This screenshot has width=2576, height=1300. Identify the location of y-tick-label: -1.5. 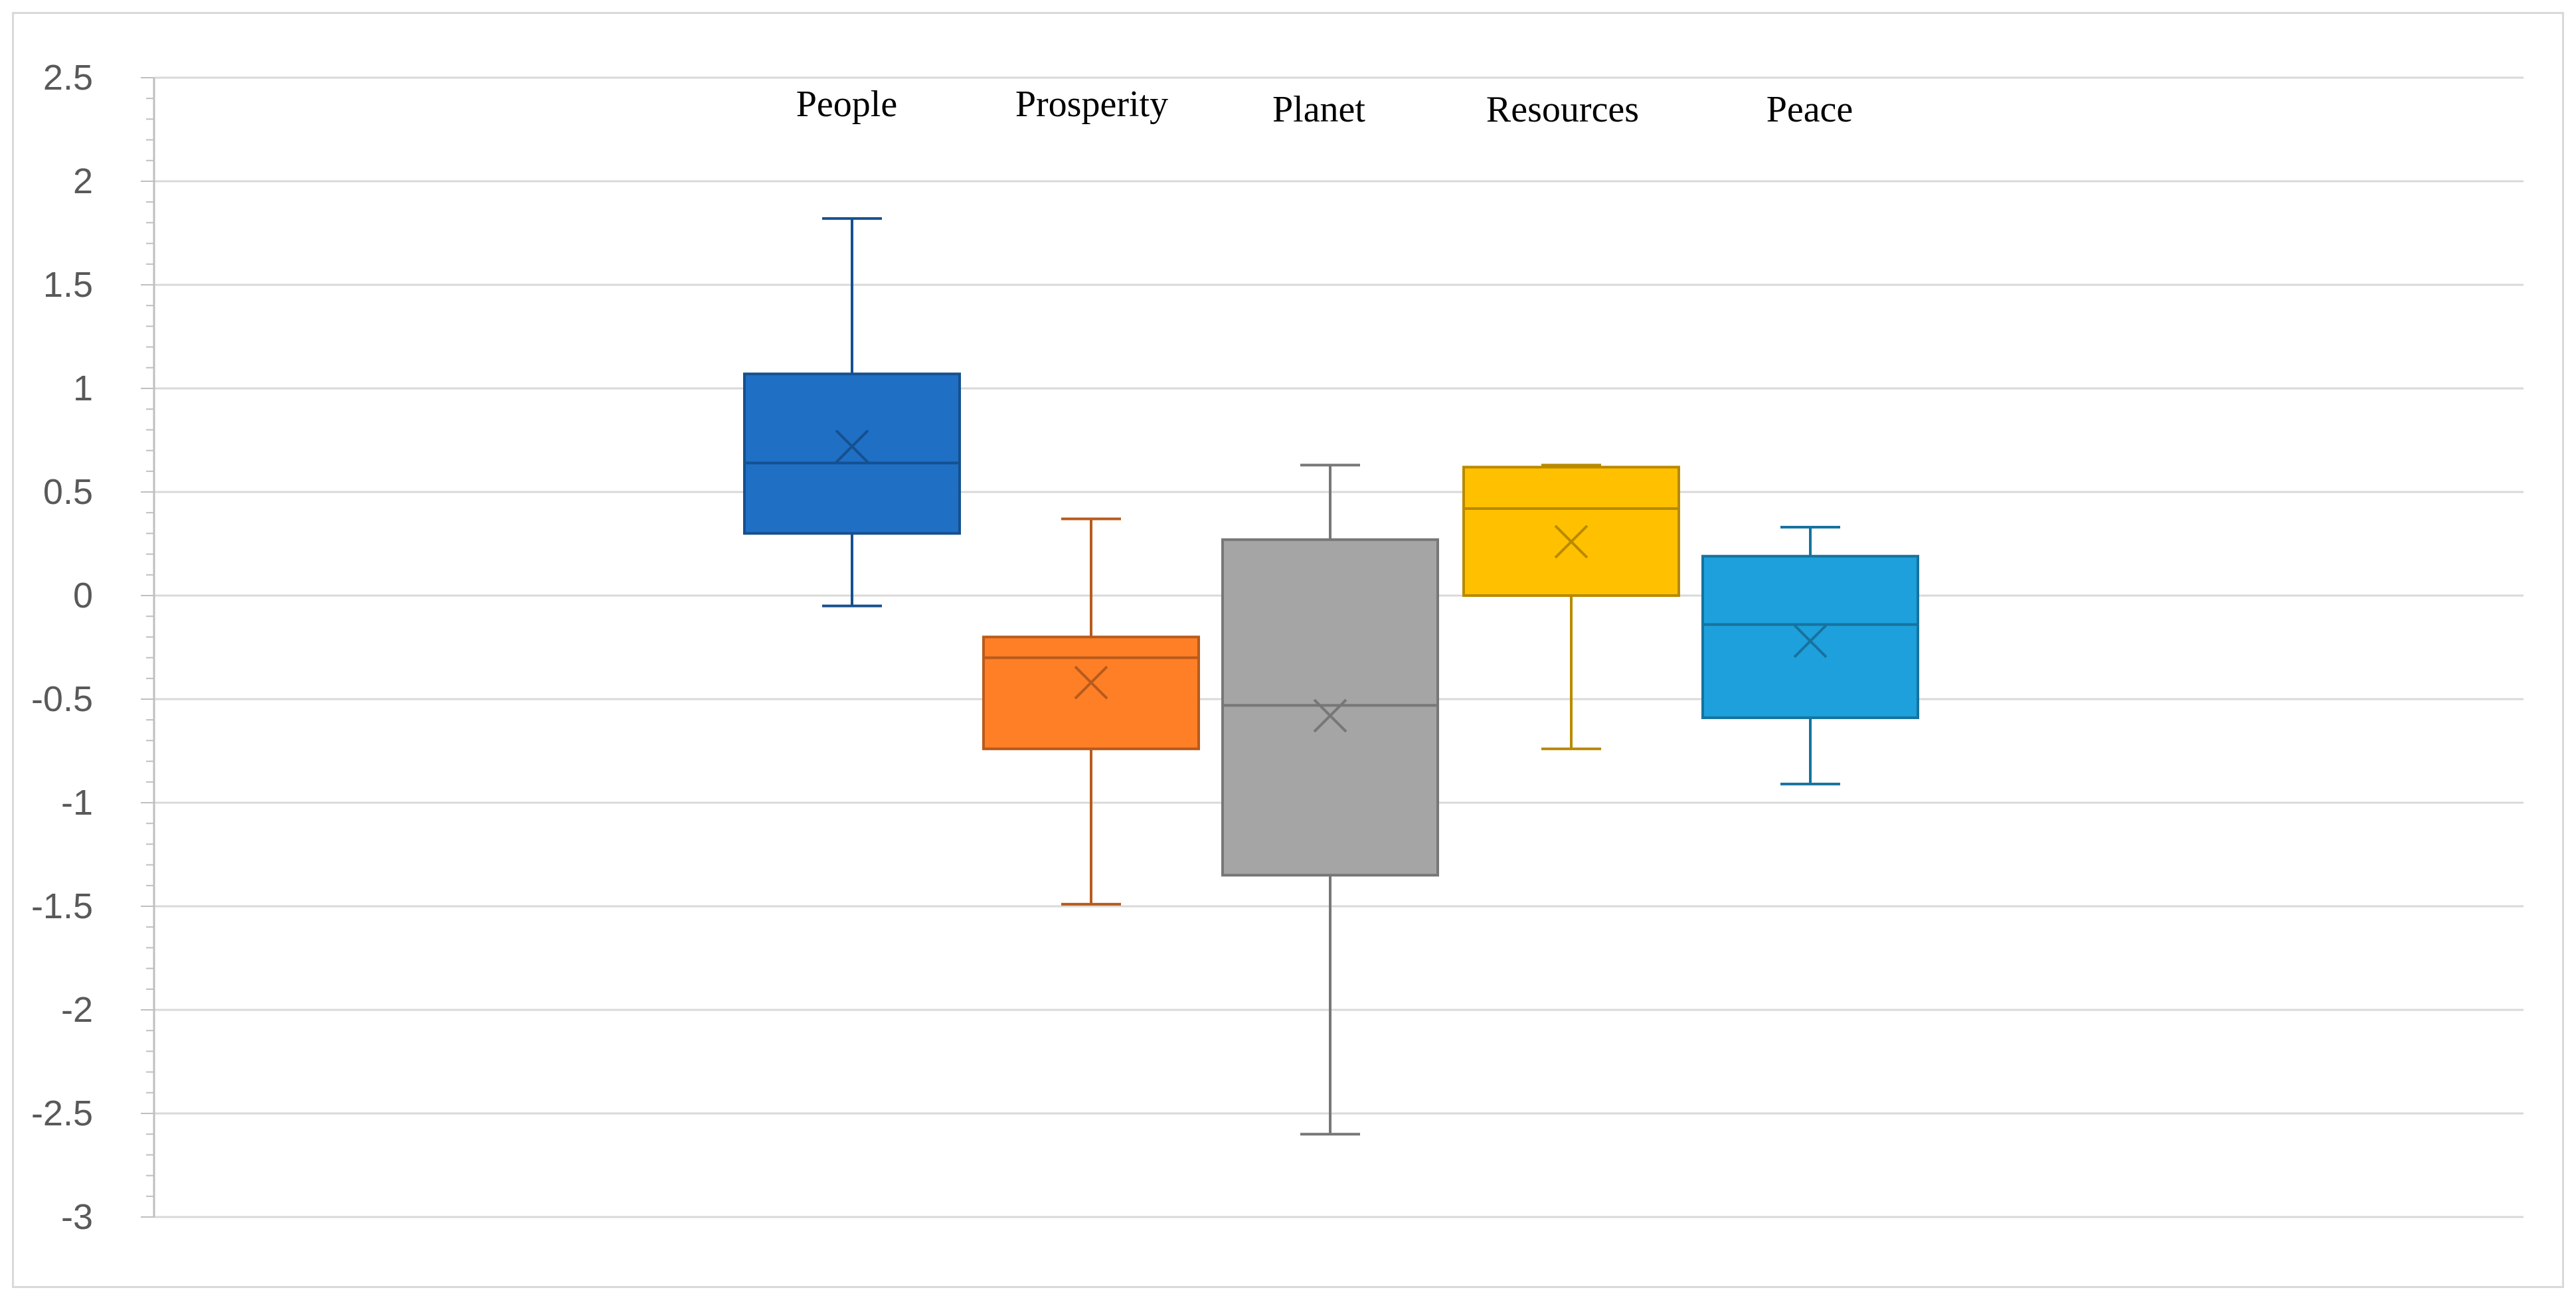
(62, 906).